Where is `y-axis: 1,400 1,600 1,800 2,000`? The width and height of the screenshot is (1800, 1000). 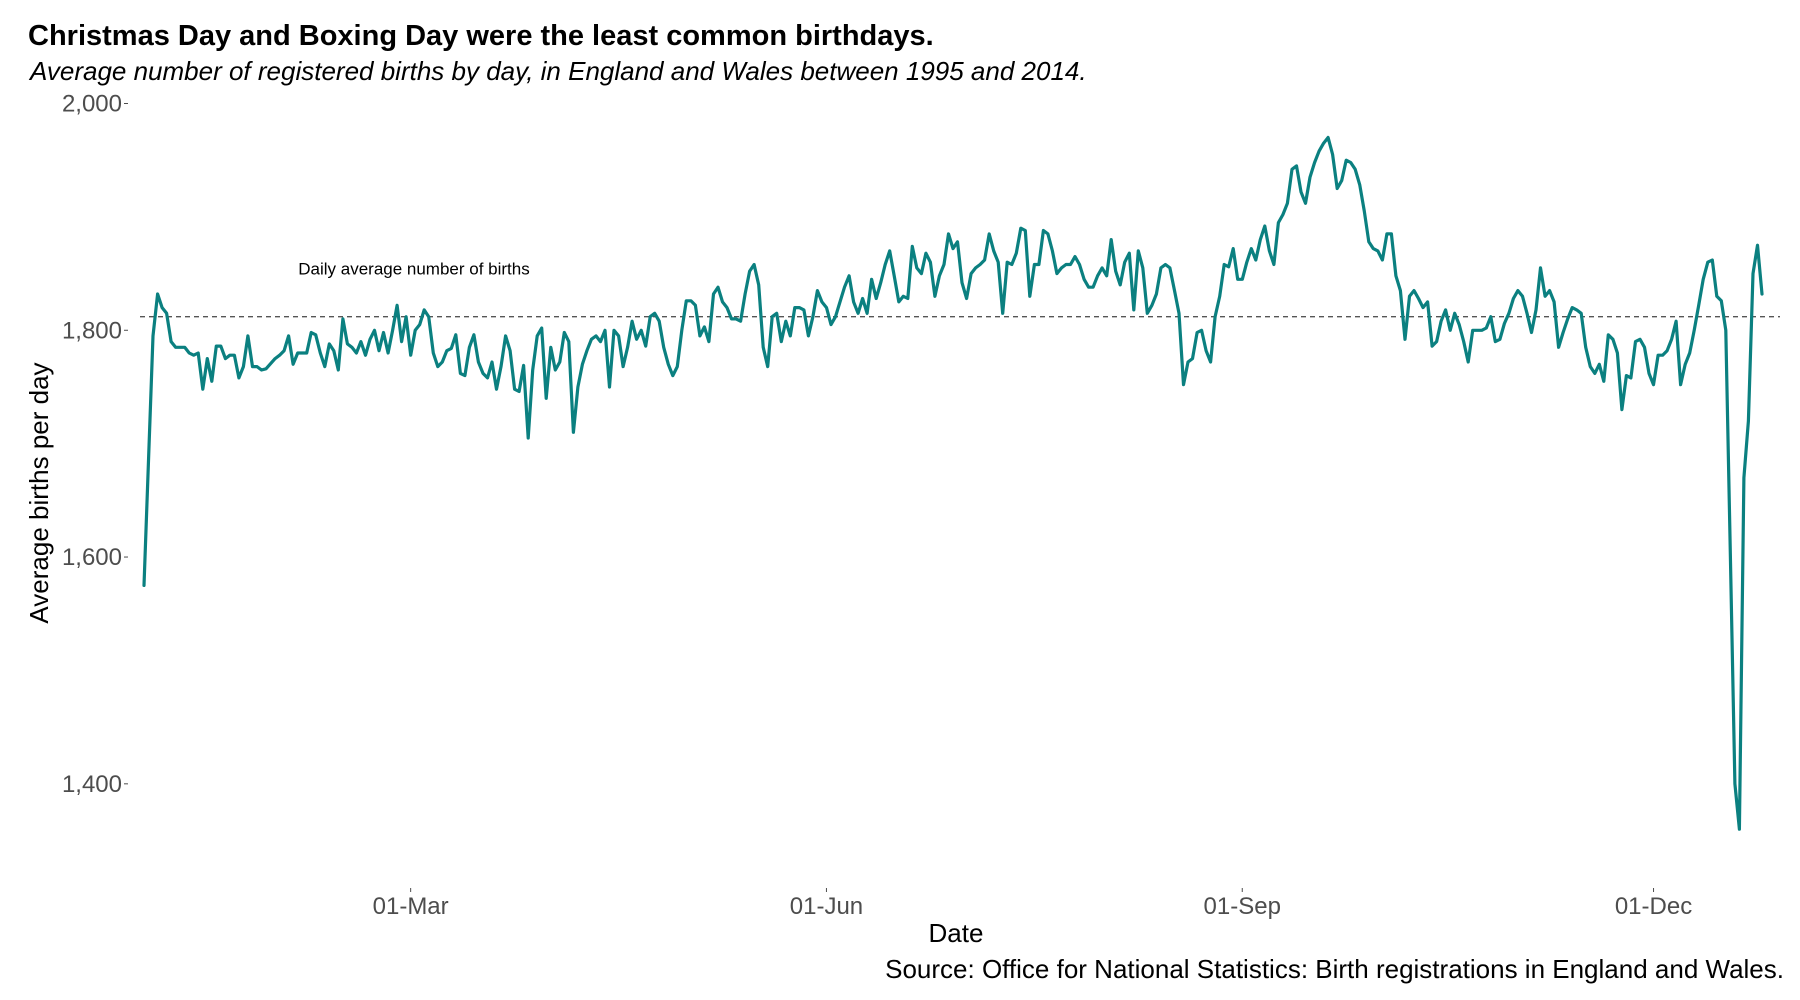
y-axis: 1,400 1,600 1,800 2,000 is located at coordinates (95, 444).